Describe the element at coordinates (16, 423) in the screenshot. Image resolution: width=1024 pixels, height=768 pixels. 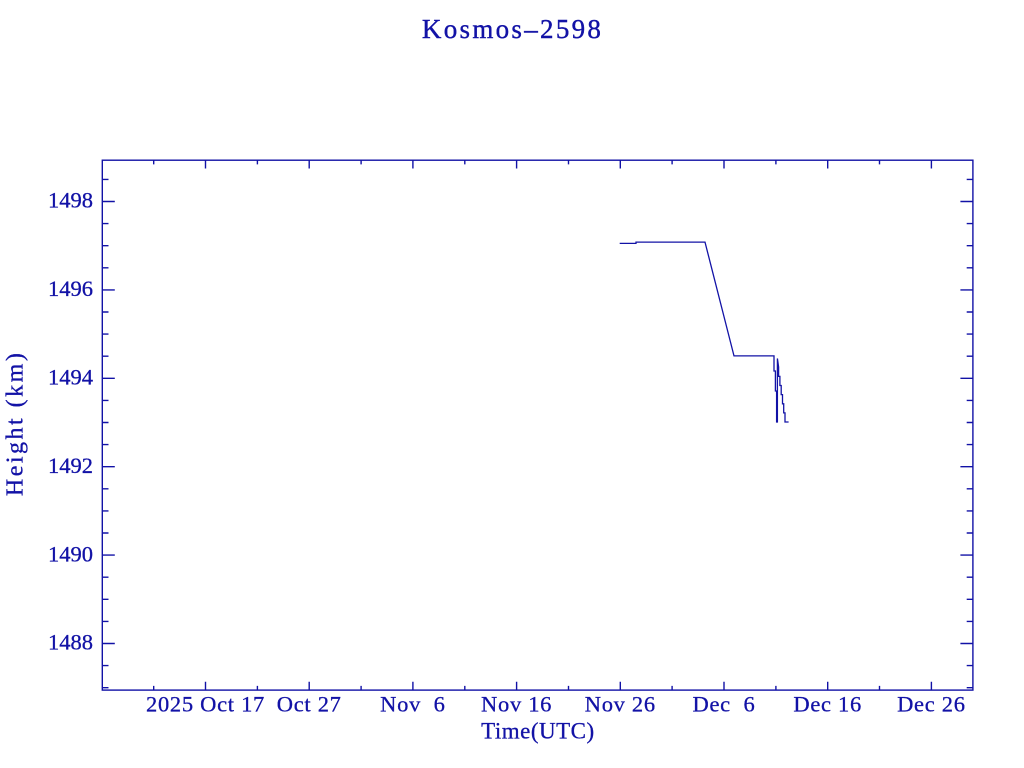
I see `svg-text: Height (km)` at that location.